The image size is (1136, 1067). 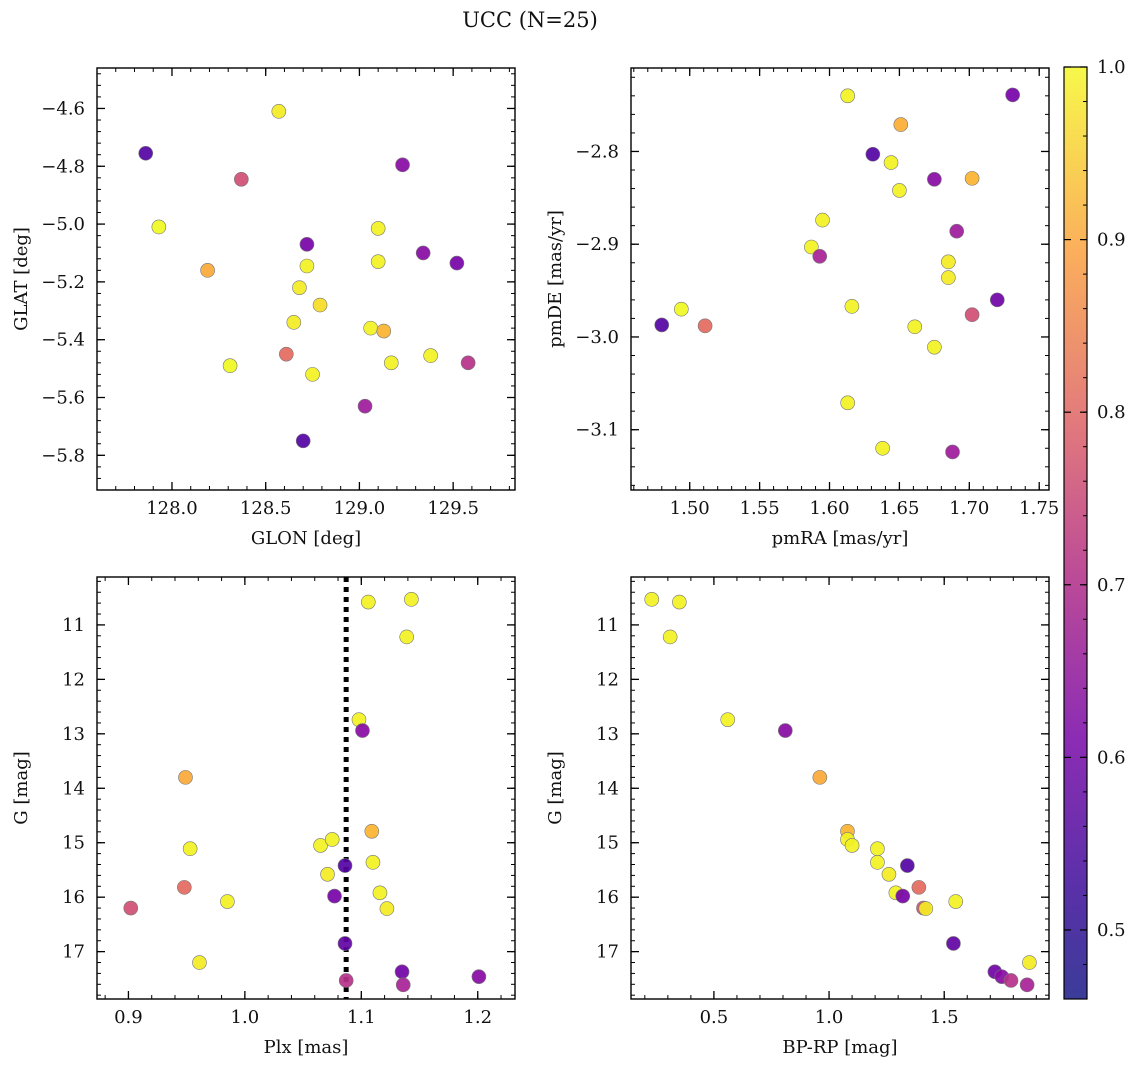 What do you see at coordinates (73, 952) in the screenshot?
I see `y-tick-label: 17` at bounding box center [73, 952].